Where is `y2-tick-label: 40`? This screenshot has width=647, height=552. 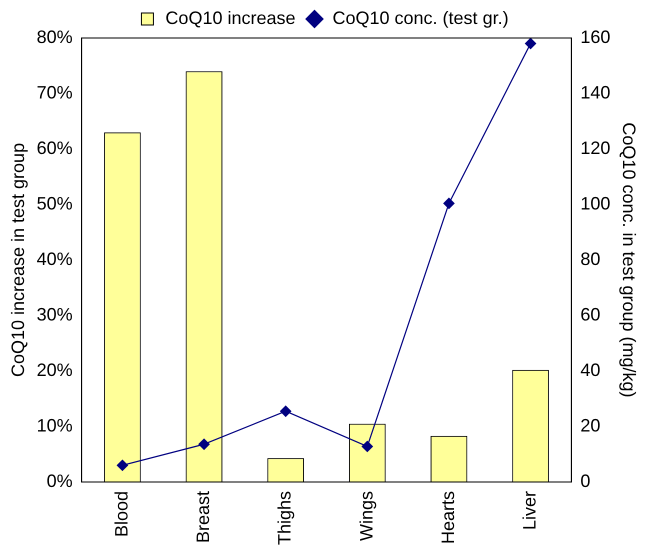 y2-tick-label: 40 is located at coordinates (590, 370).